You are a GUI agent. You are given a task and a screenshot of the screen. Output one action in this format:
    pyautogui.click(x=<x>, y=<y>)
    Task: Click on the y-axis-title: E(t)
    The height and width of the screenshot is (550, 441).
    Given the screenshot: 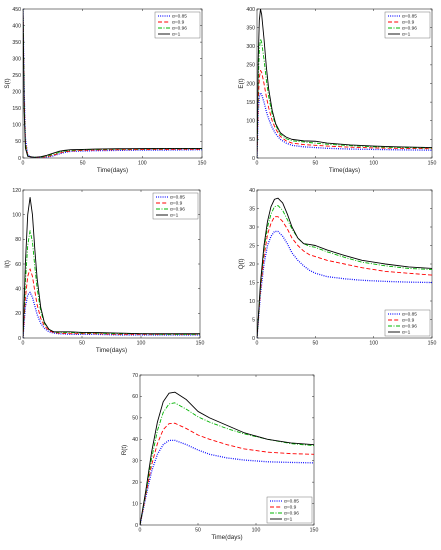 What is the action you would take?
    pyautogui.click(x=241, y=83)
    